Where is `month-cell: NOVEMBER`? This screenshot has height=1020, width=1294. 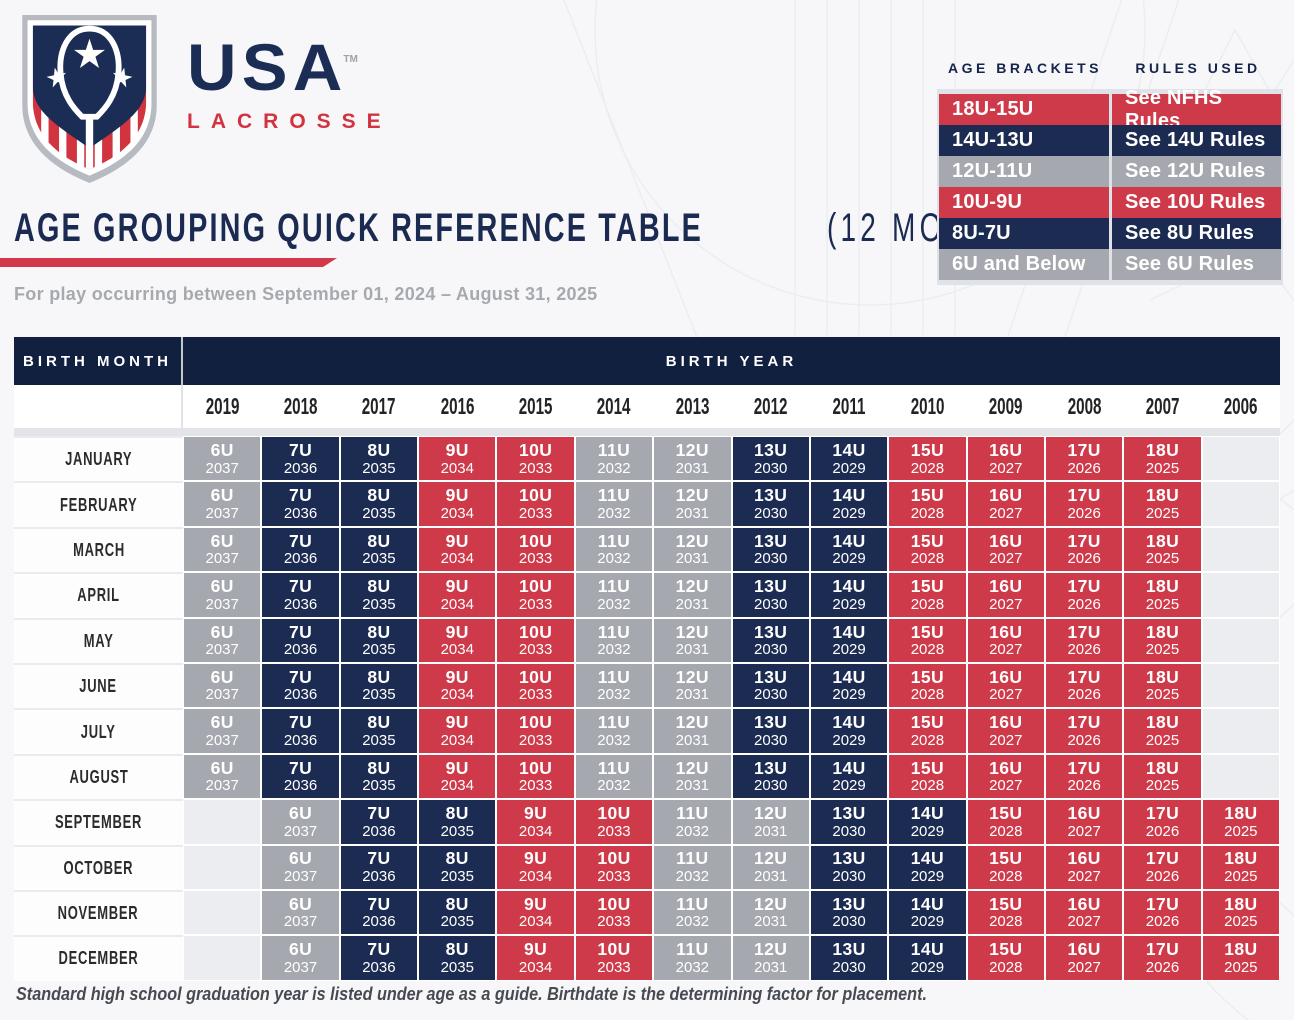 month-cell: NOVEMBER is located at coordinates (98, 912).